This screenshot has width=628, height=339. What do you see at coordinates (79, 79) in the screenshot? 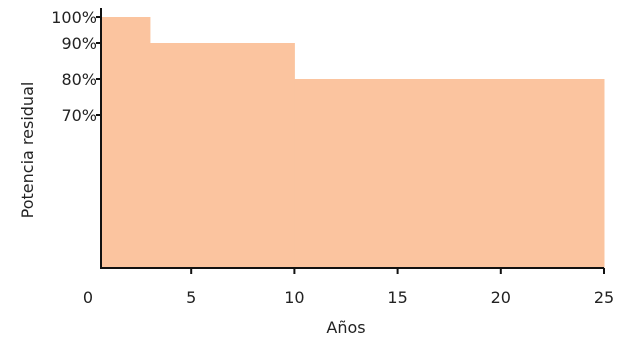
I see `y-tick-label-80: 80%` at bounding box center [79, 79].